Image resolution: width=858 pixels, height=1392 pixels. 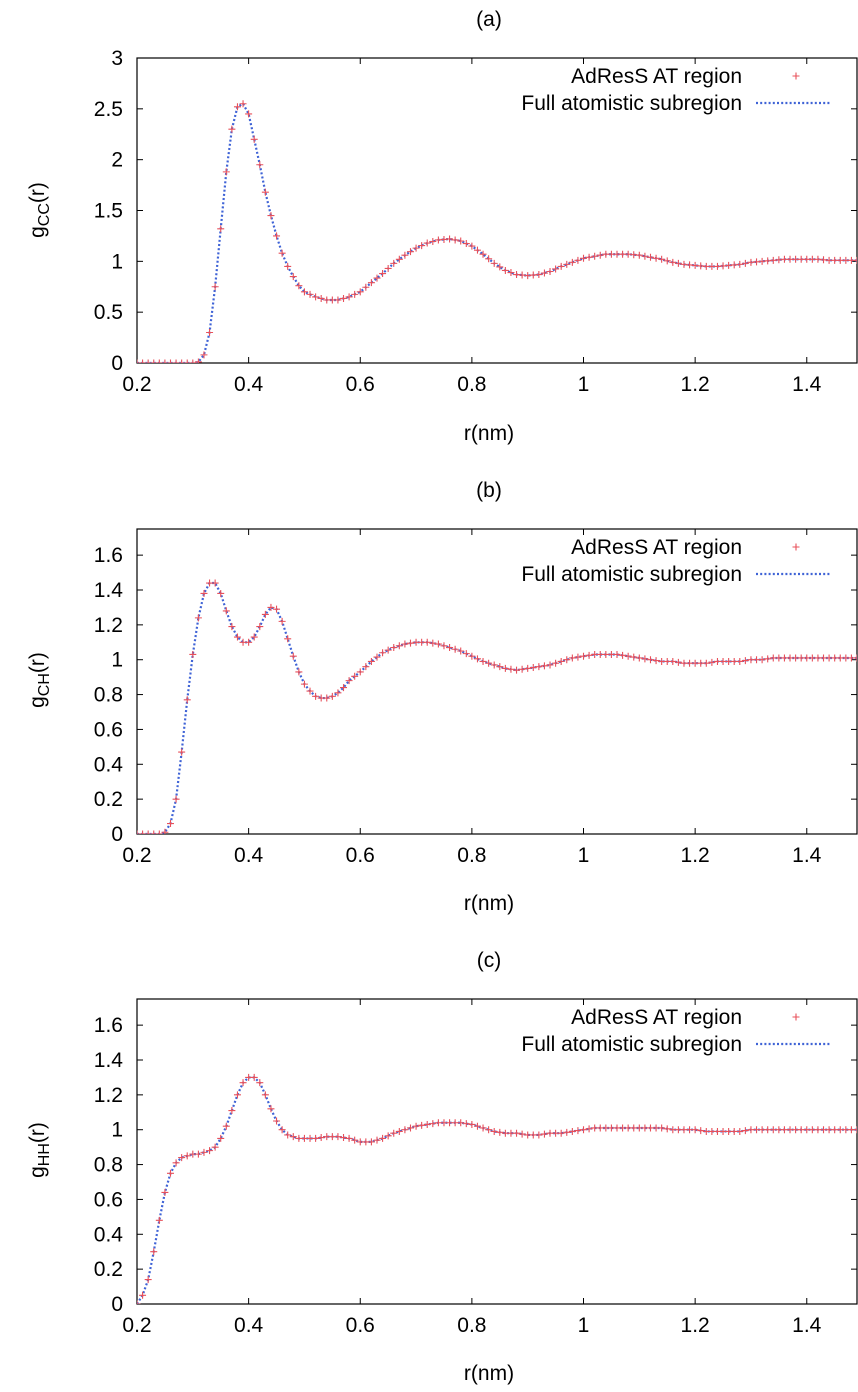 I want to click on series-line-full-atomistic, so click(x=497, y=1190).